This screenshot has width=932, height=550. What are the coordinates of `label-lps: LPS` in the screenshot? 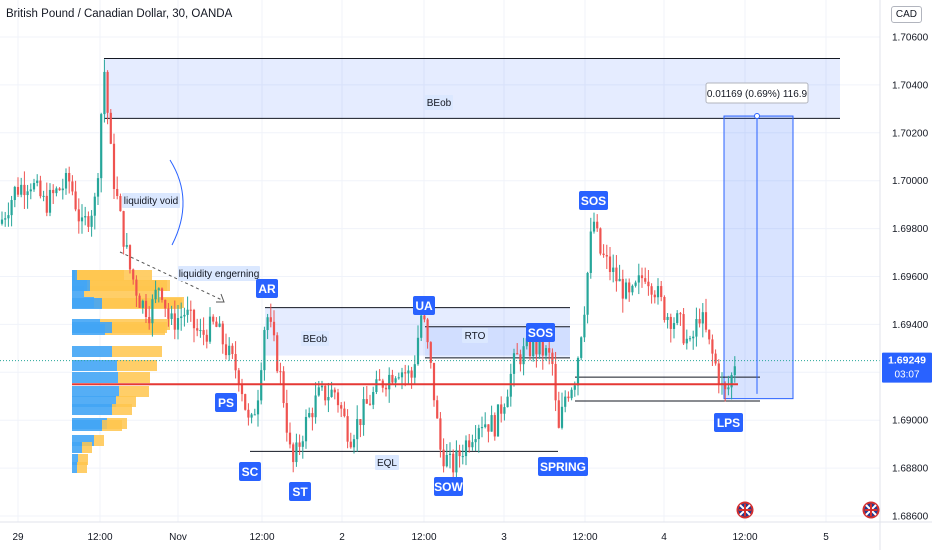 It's located at (728, 423).